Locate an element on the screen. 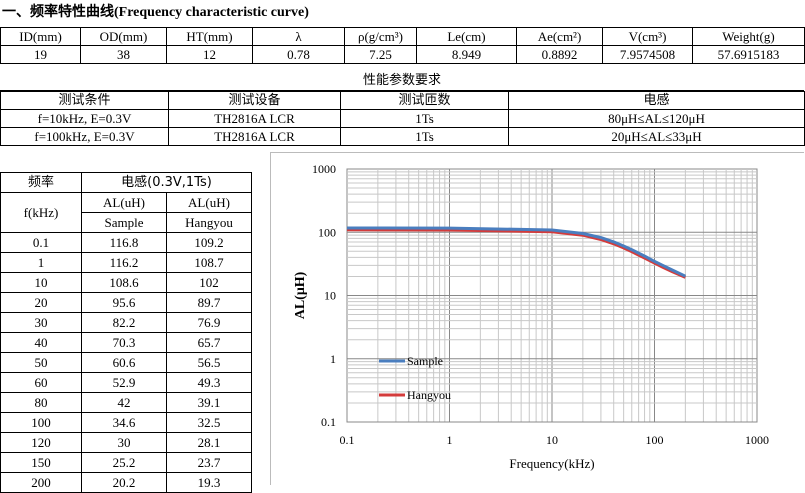  table-row: 30 82.2 76.9 is located at coordinates (126, 322).